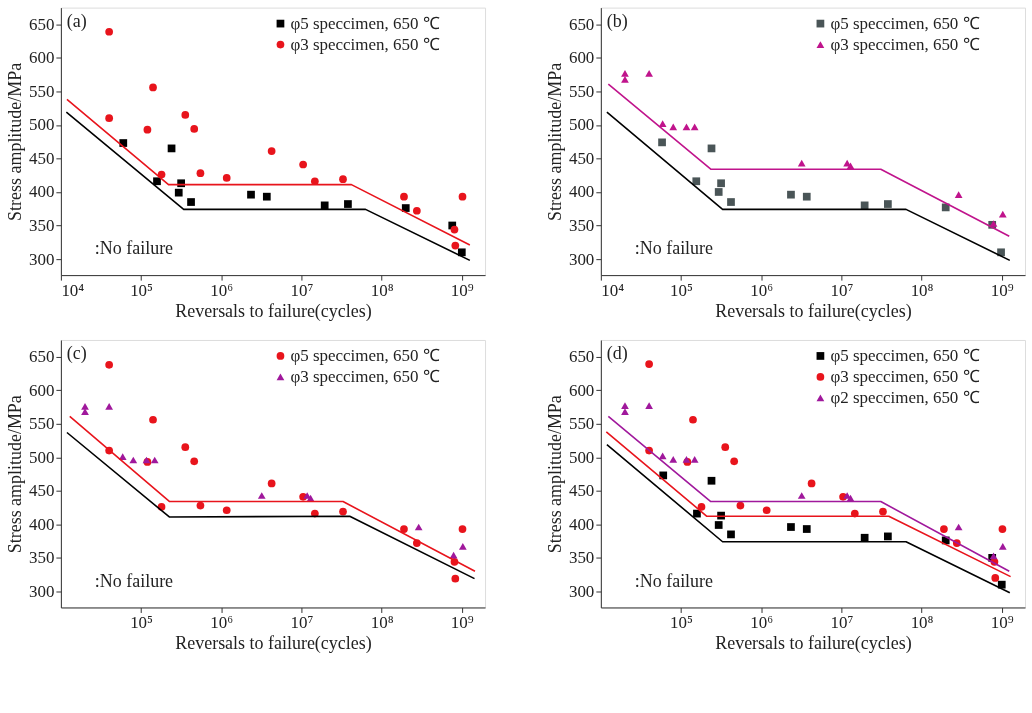 The height and width of the screenshot is (713, 1032). What do you see at coordinates (617, 353) in the screenshot?
I see `annotation: (d)` at bounding box center [617, 353].